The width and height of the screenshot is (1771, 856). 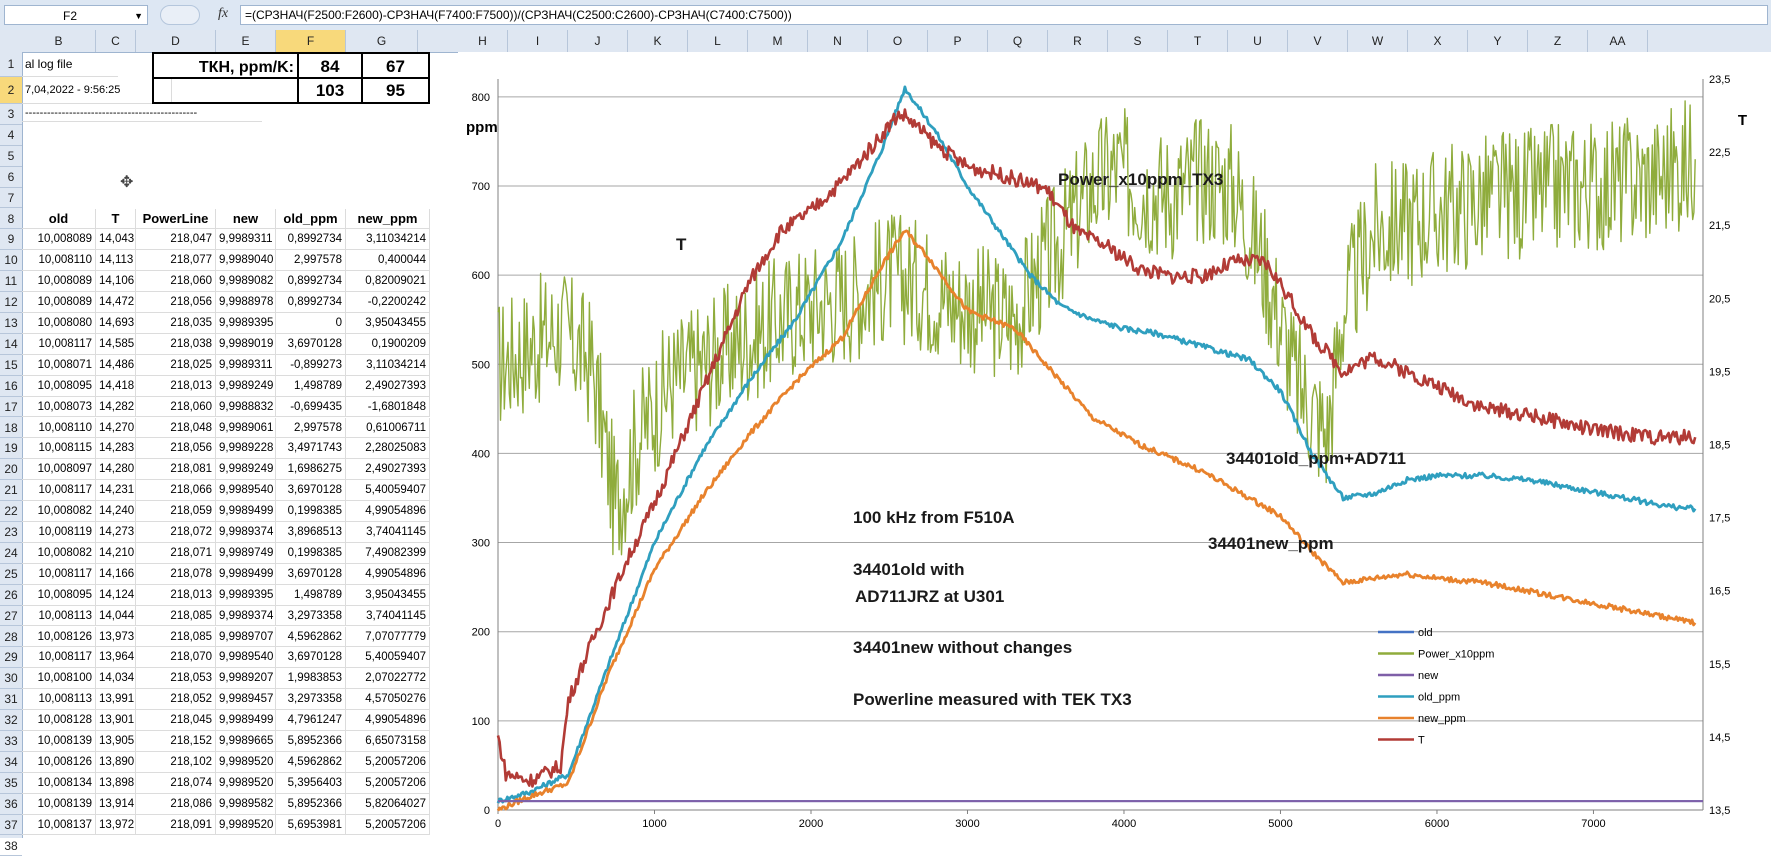 What do you see at coordinates (116, 762) in the screenshot?
I see `table-cell: 13,890` at bounding box center [116, 762].